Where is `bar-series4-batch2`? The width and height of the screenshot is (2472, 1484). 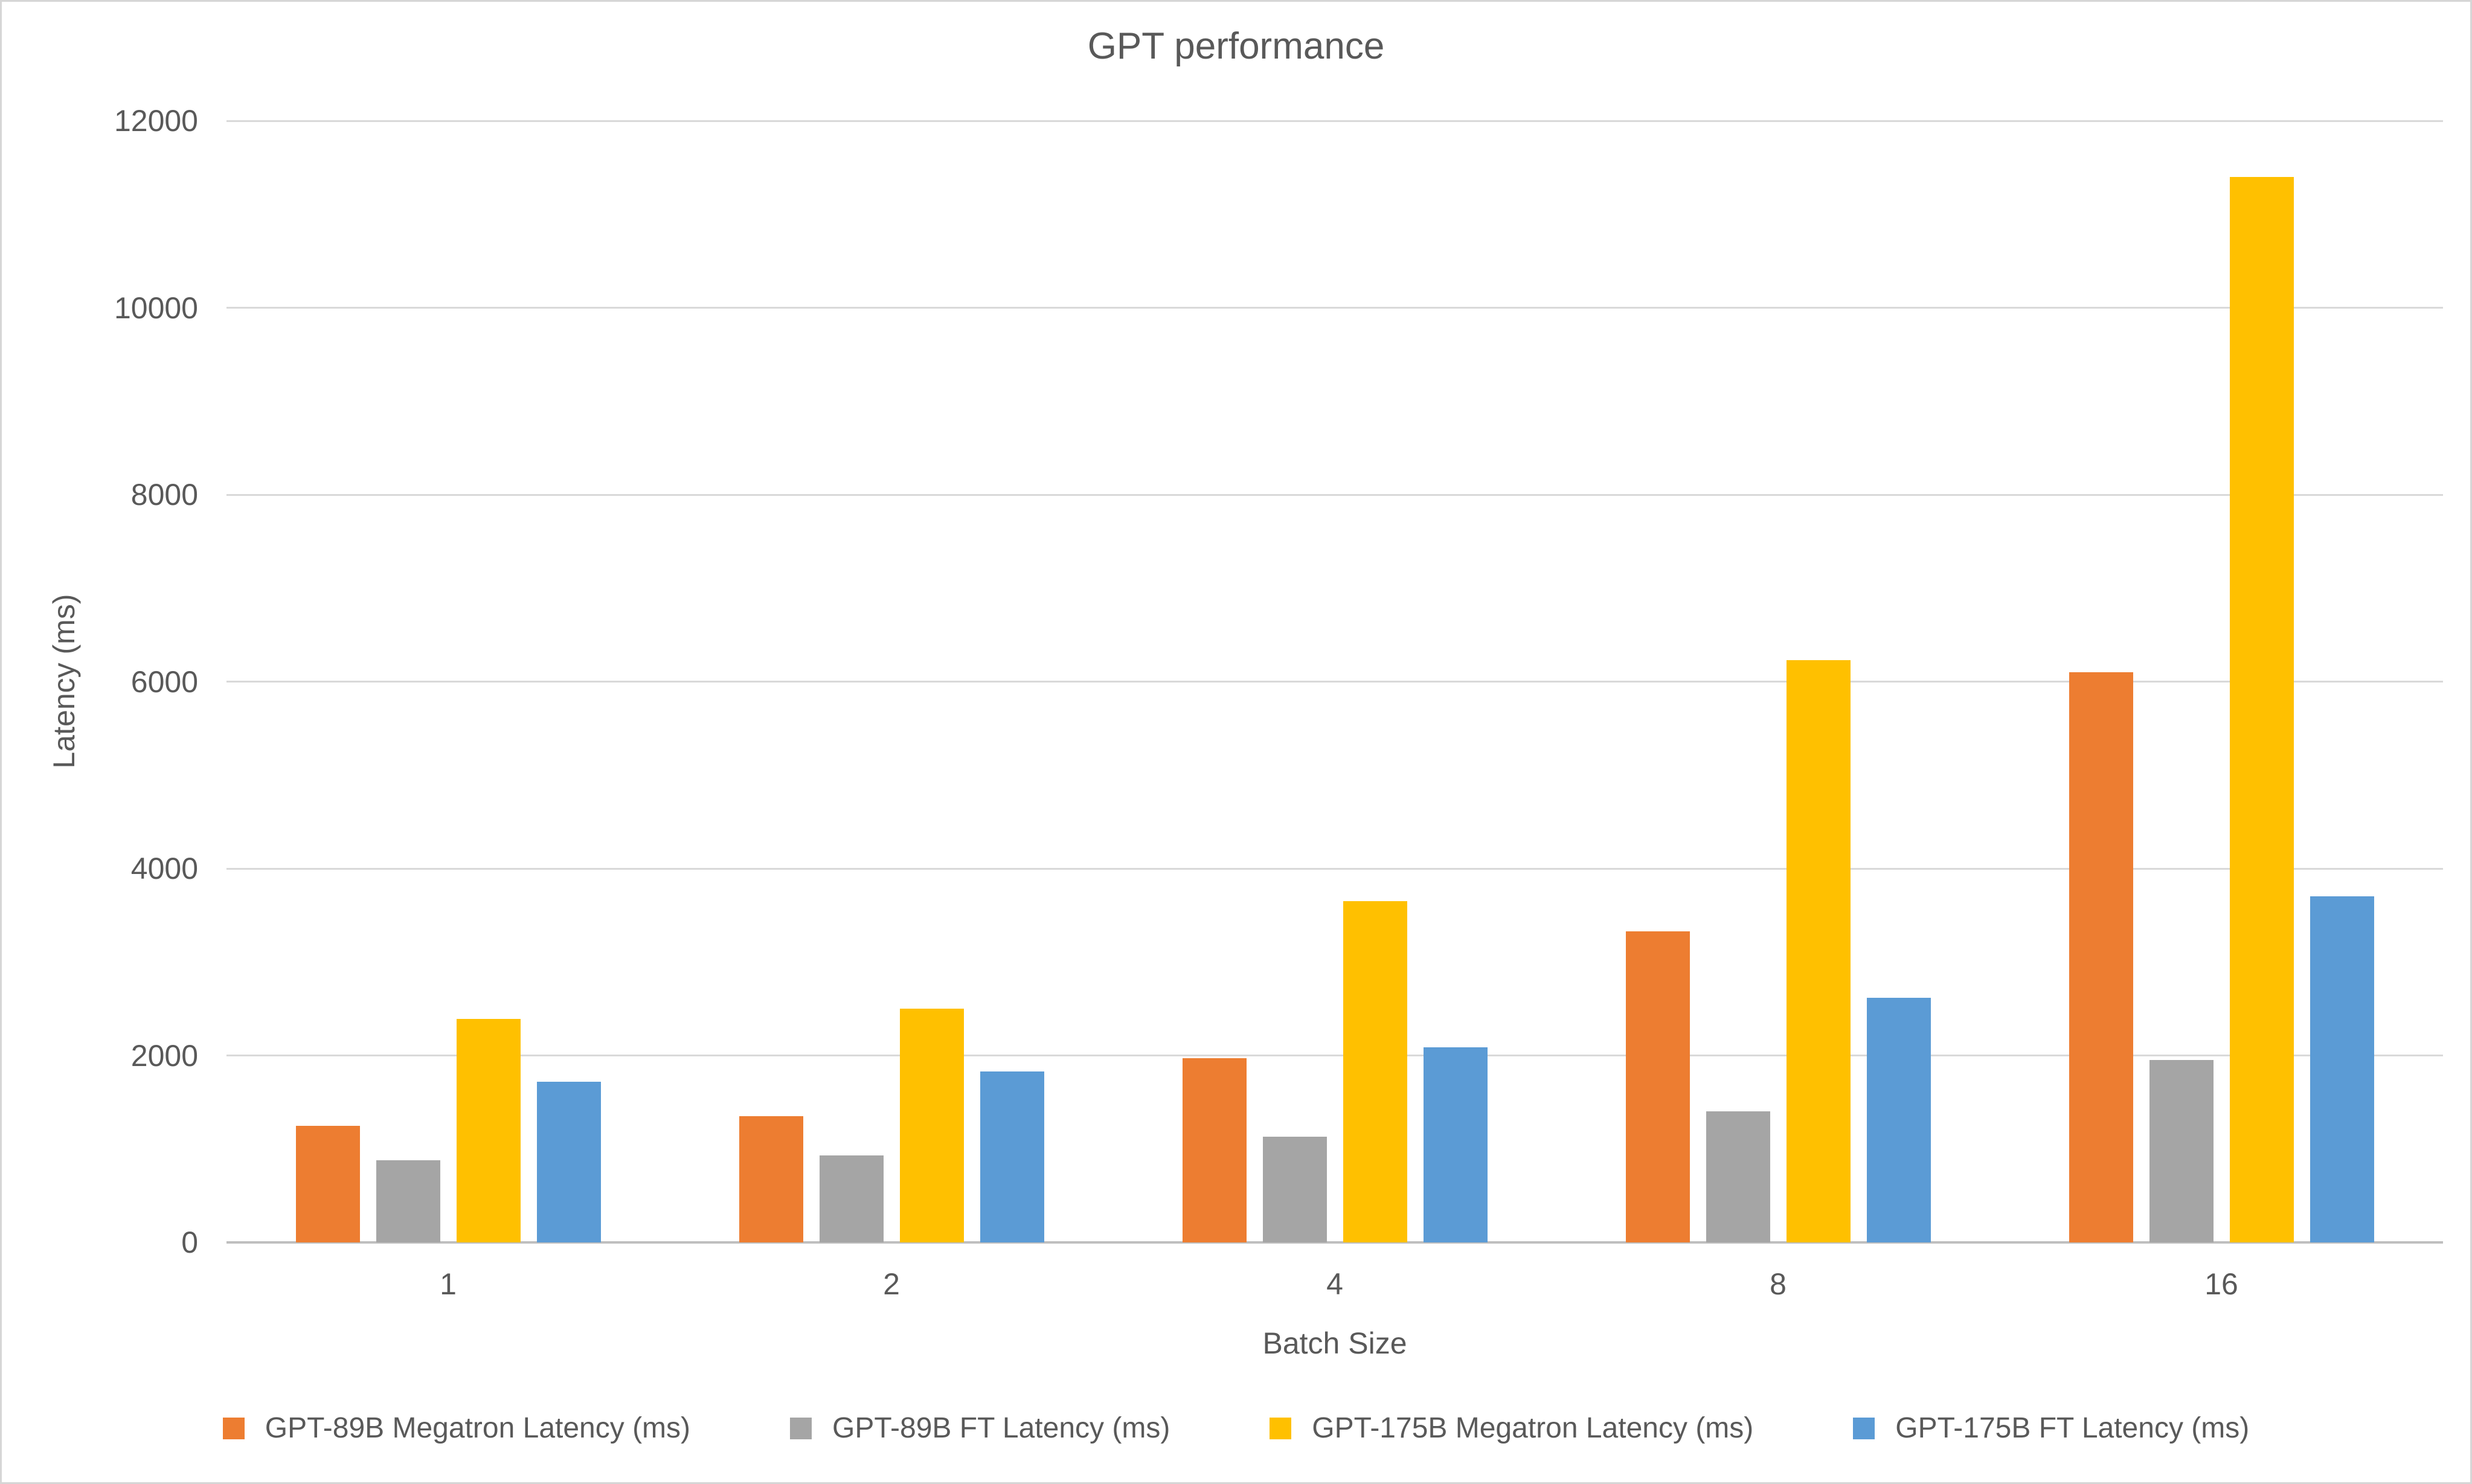
bar-series4-batch2 is located at coordinates (1012, 1156).